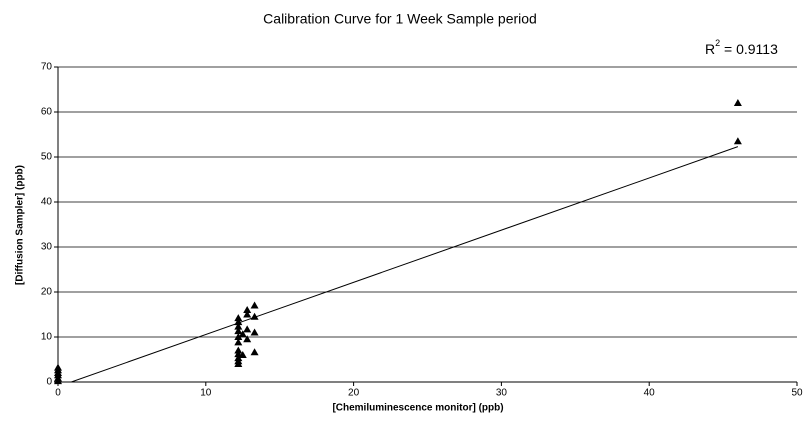  What do you see at coordinates (717, 43) in the screenshot?
I see `r-sup: 2` at bounding box center [717, 43].